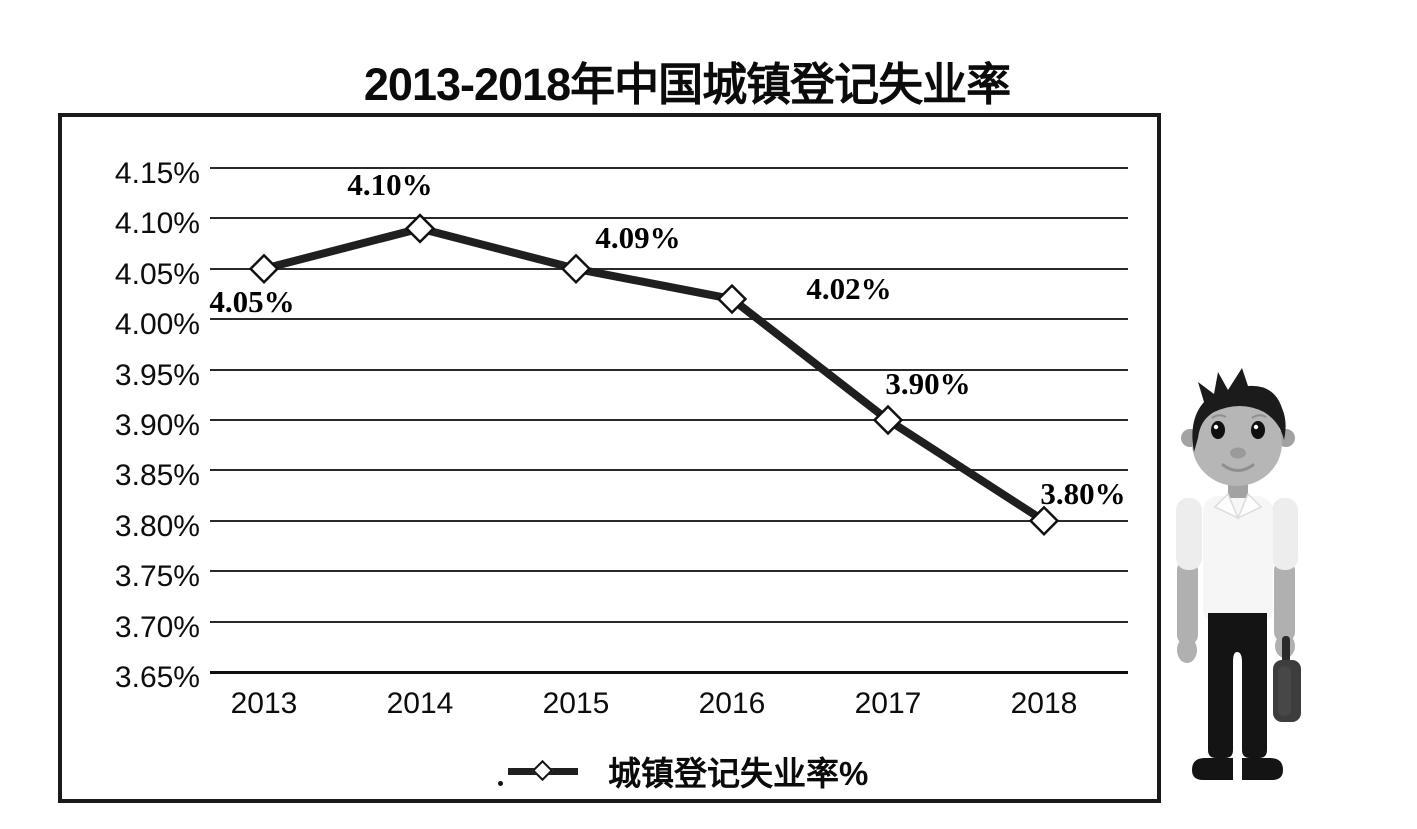  Describe the element at coordinates (264, 703) in the screenshot. I see `x-tick-label: 2013` at that location.